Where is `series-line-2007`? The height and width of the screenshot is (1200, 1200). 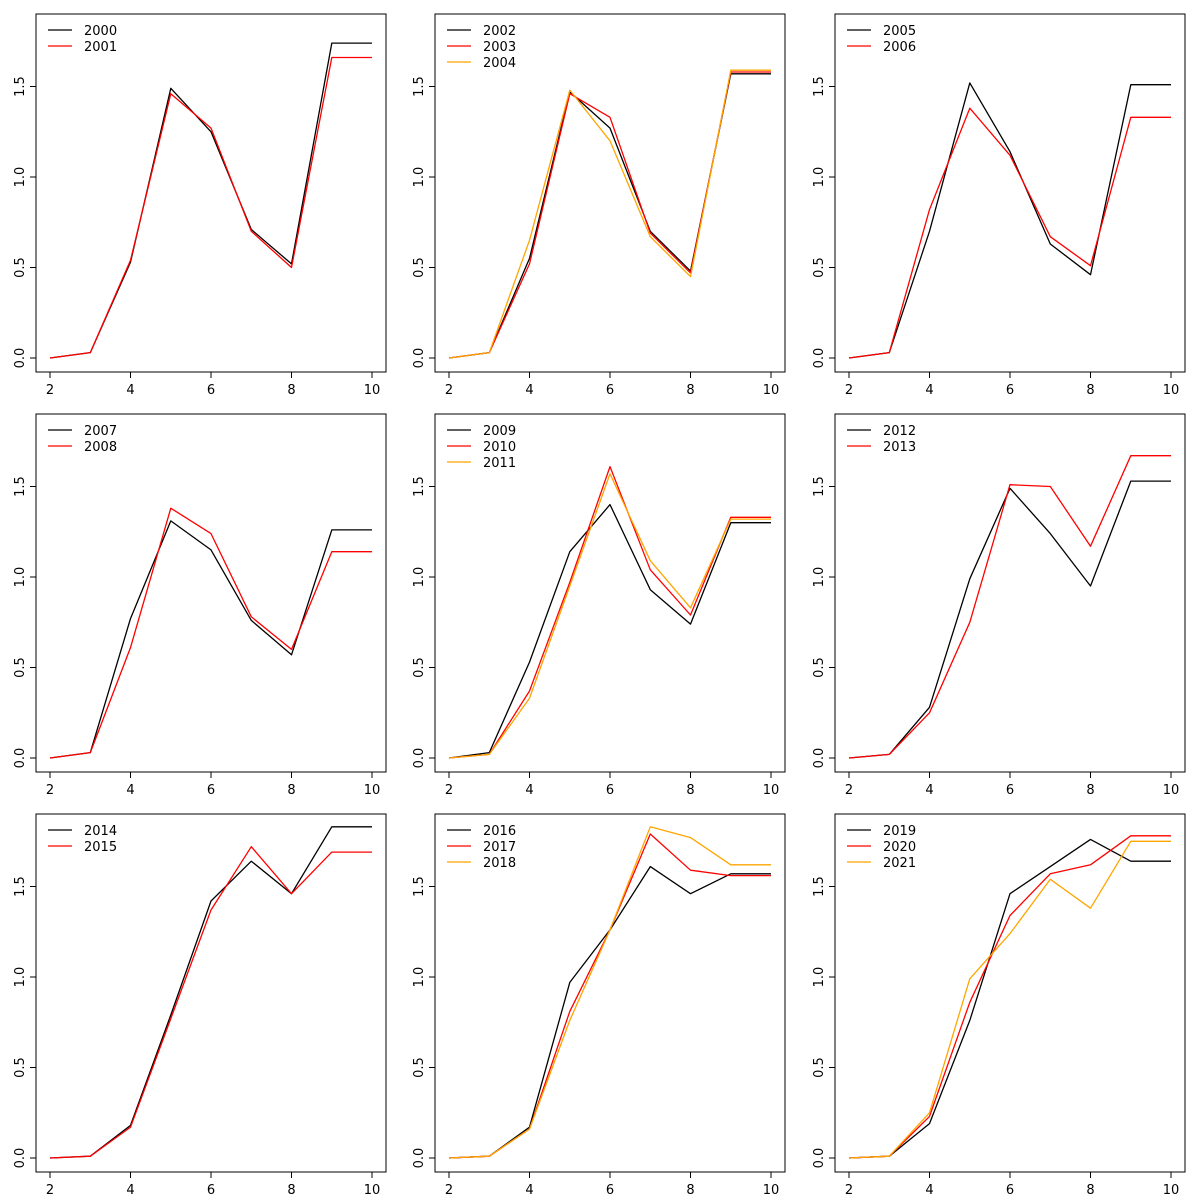
series-line-2007 is located at coordinates (210, 639).